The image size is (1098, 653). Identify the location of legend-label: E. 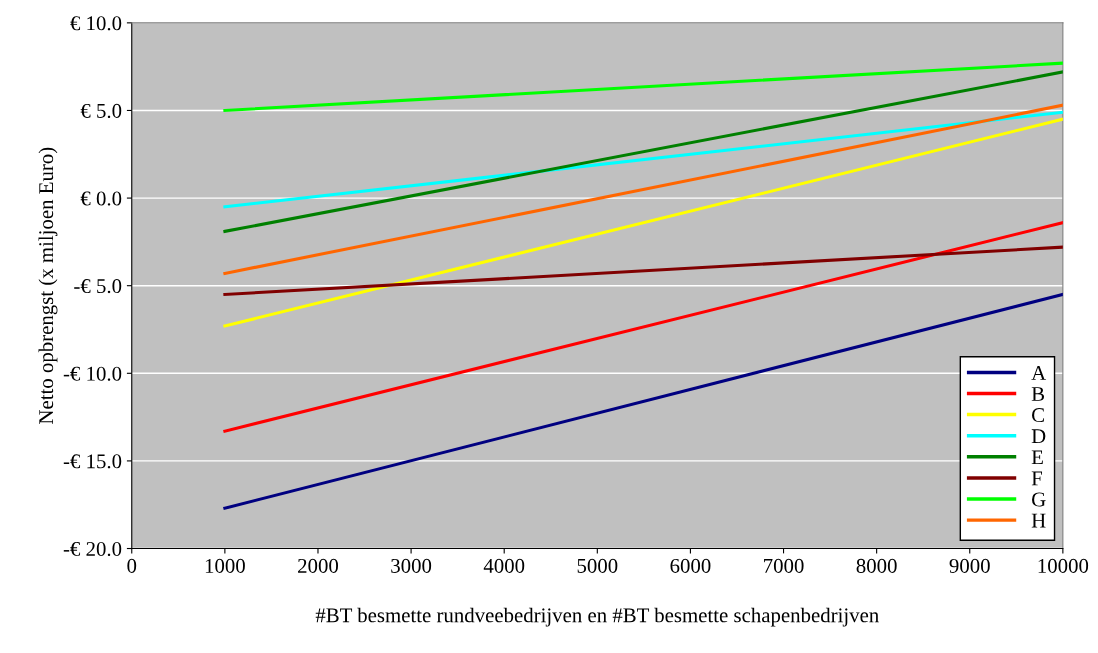
(1037, 457).